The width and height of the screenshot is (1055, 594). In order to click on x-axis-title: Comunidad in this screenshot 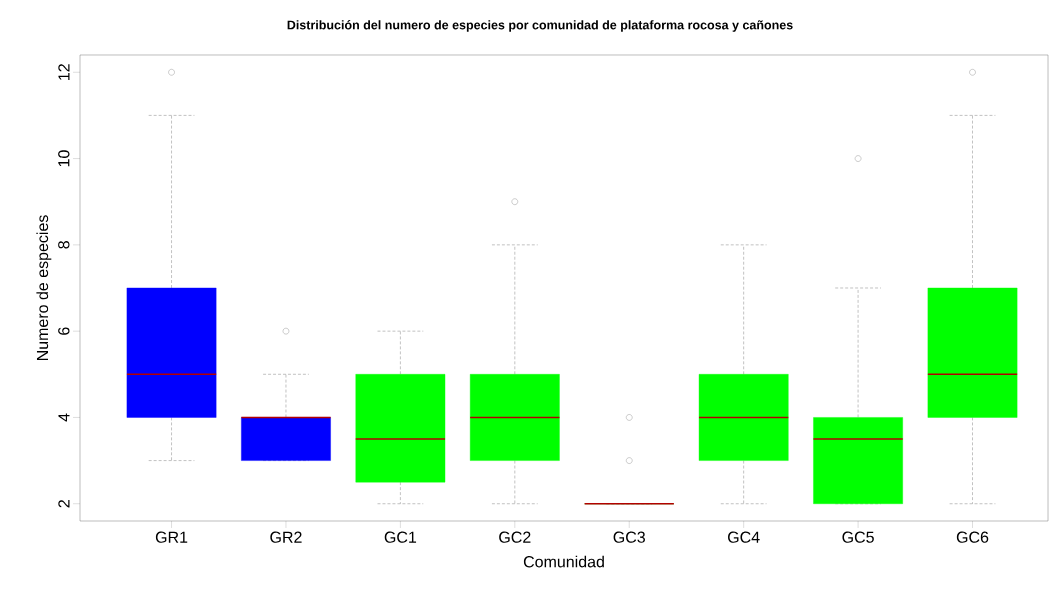, I will do `click(563, 561)`.